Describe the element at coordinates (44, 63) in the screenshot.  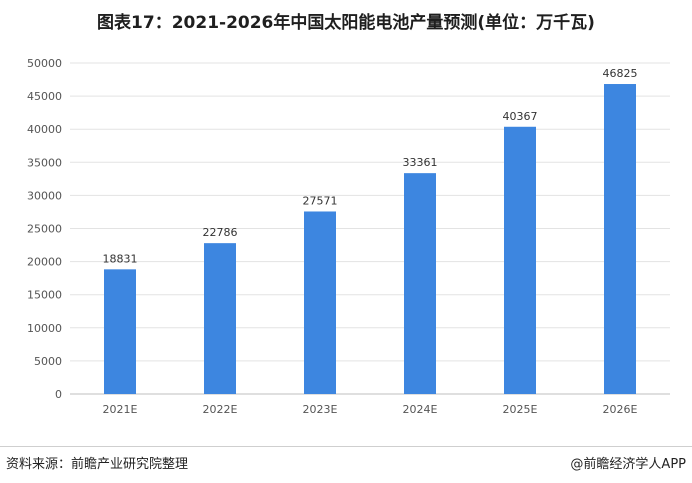
I see `y-tick-label: 50000` at that location.